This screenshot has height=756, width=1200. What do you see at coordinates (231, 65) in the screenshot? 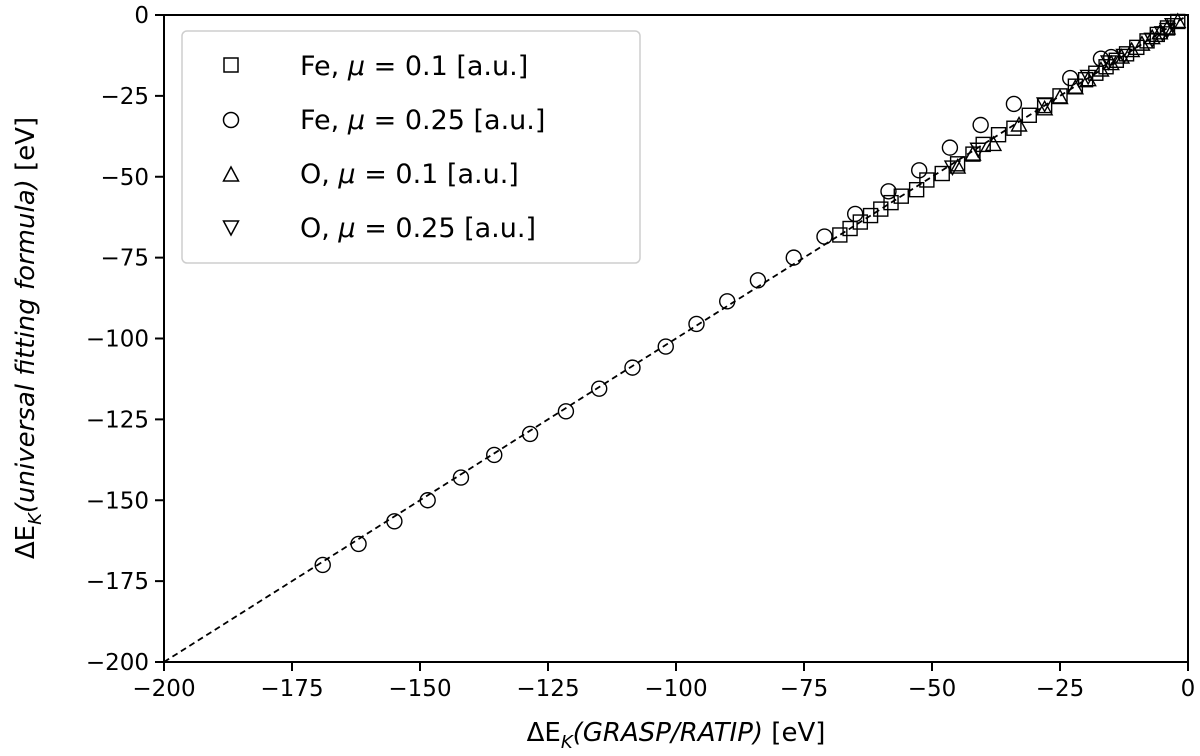
I see `legend-square-marker-icon` at bounding box center [231, 65].